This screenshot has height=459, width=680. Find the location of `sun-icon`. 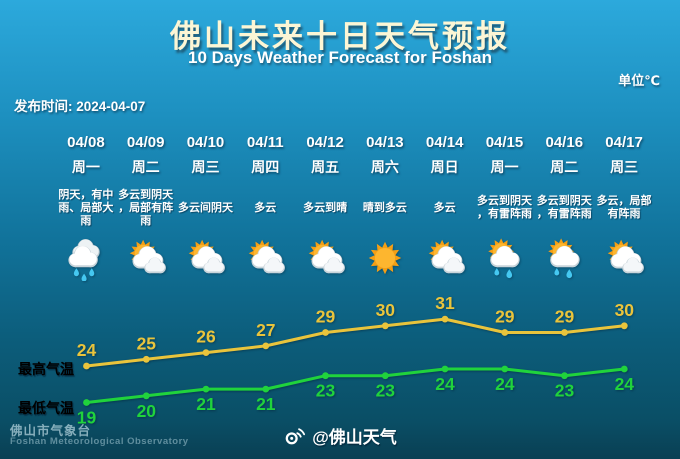

sun-icon is located at coordinates (385, 258).